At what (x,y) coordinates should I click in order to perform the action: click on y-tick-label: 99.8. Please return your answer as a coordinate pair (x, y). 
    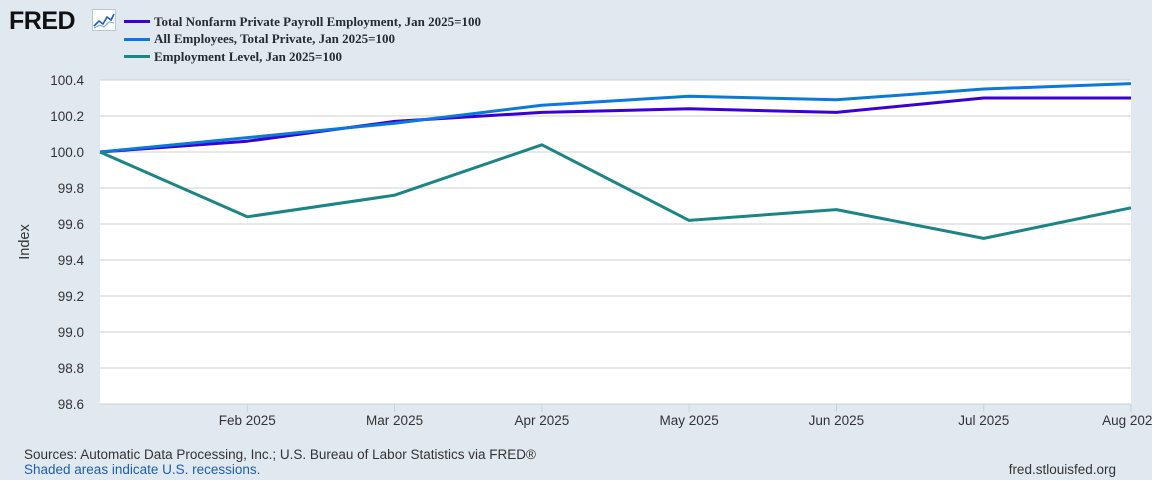
    Looking at the image, I should click on (71, 188).